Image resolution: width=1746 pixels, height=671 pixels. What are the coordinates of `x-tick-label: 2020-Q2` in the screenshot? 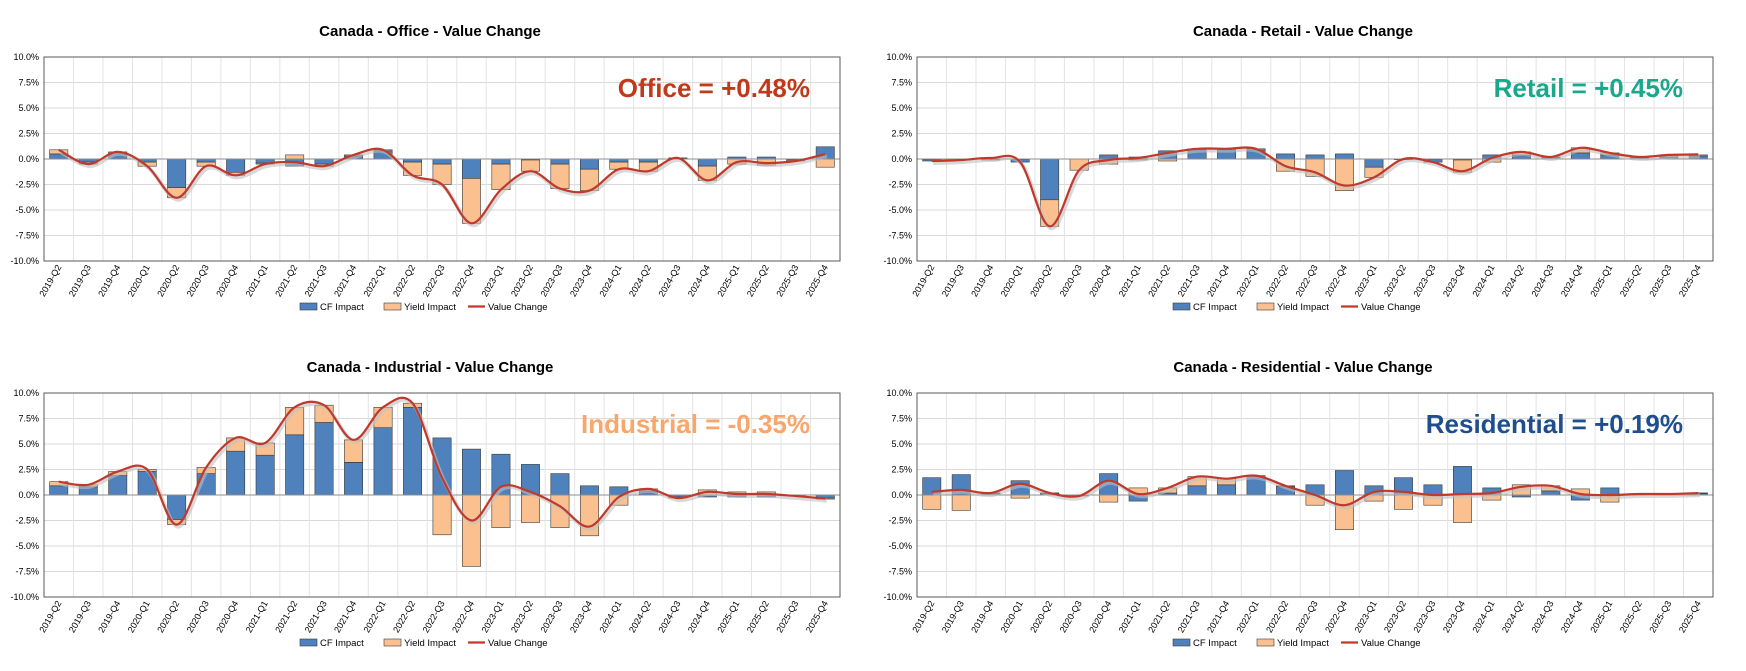 It's located at (168, 616).